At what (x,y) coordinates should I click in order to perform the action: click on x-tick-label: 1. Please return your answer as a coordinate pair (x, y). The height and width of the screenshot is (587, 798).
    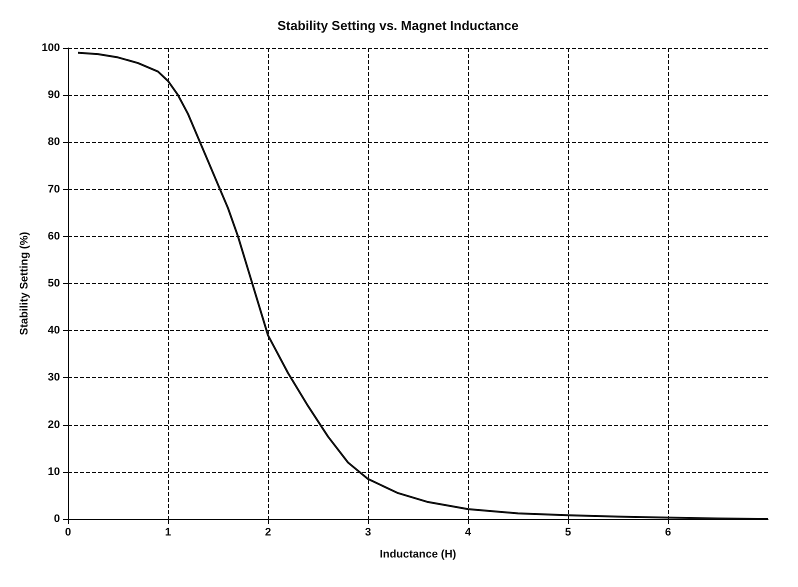
    Looking at the image, I should click on (168, 532).